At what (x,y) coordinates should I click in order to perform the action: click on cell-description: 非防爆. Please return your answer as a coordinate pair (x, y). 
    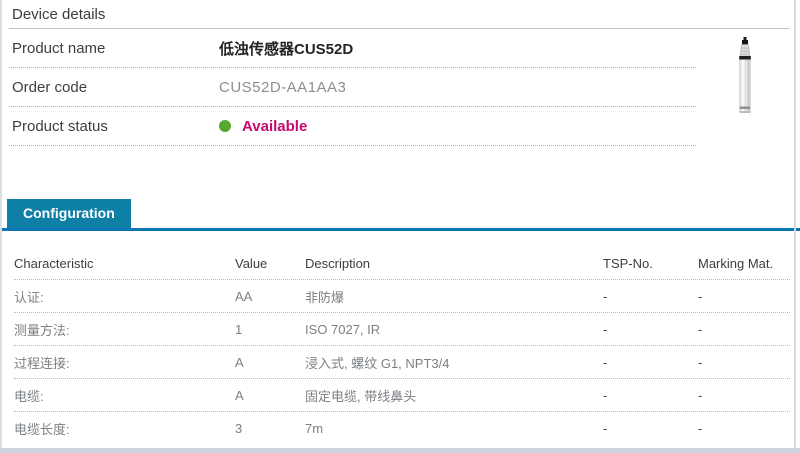
    Looking at the image, I should click on (325, 297).